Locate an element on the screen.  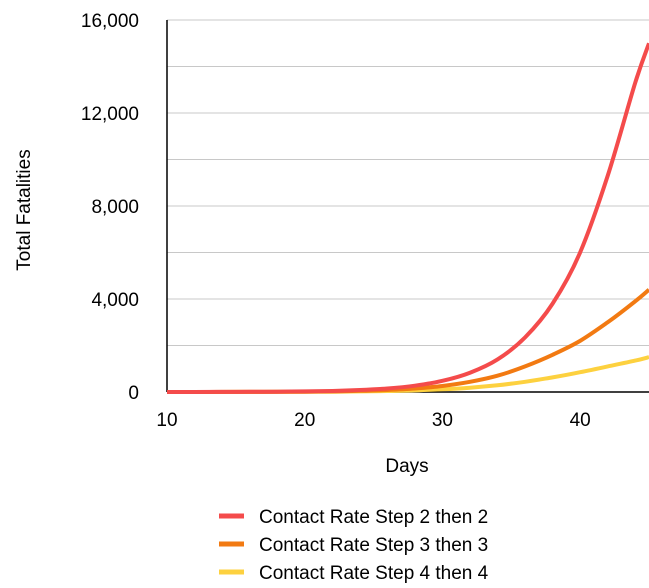
y-tick-label: 4,000 is located at coordinates (115, 300).